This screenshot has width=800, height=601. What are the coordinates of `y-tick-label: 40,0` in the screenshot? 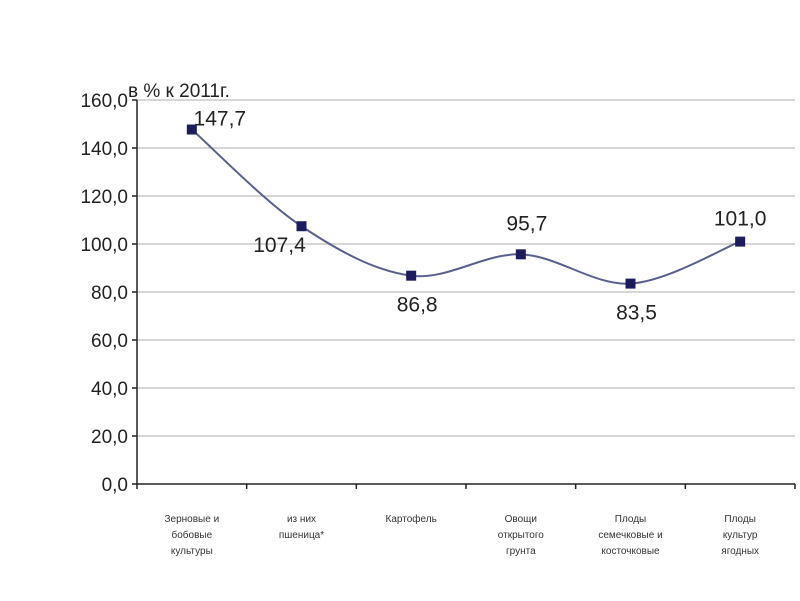 It's located at (109, 389).